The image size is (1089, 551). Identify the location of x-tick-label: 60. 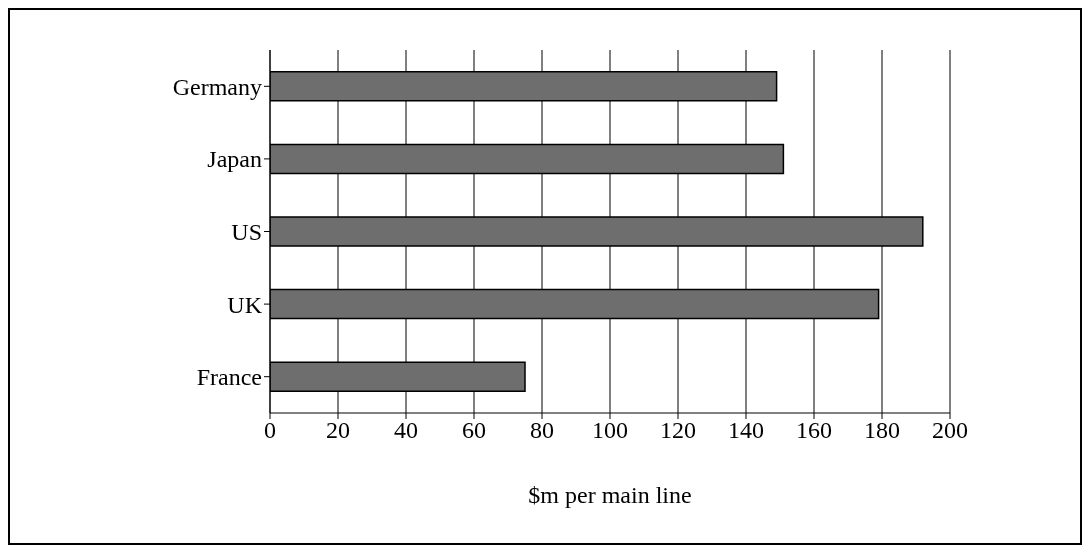
(474, 430).